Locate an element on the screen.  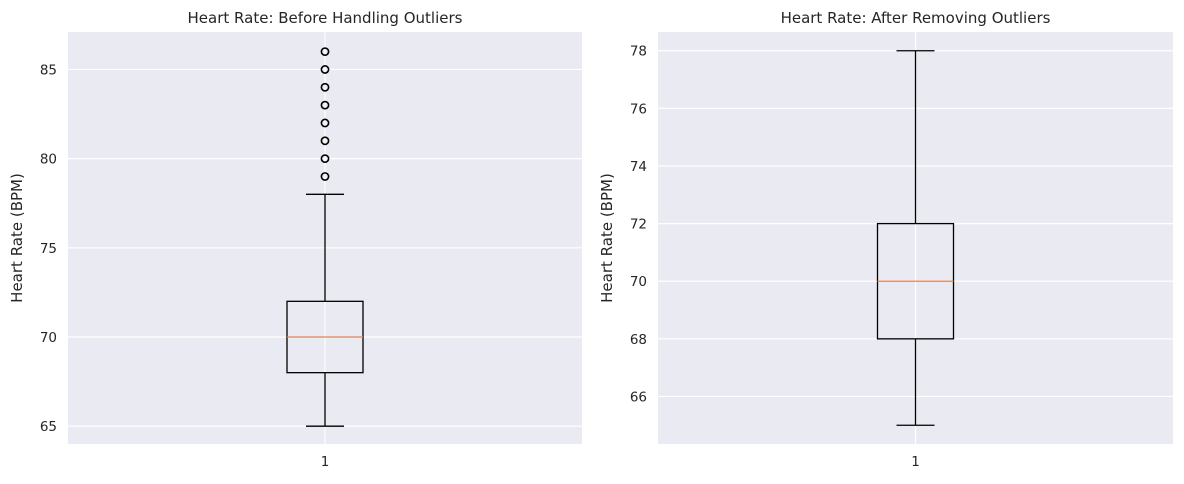
y-tick-label: 66 is located at coordinates (638, 397).